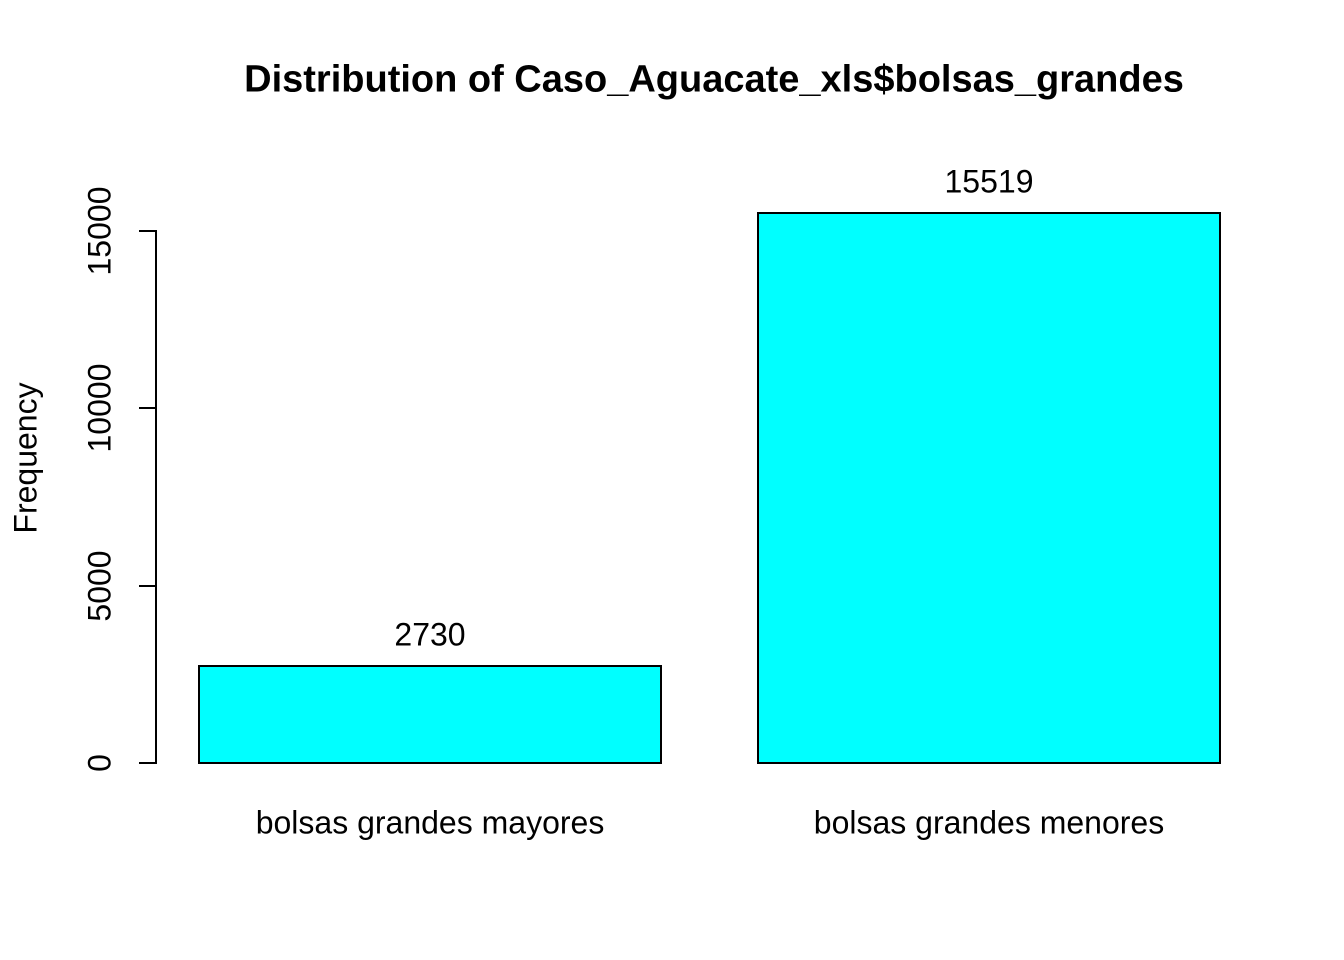 This screenshot has width=1344, height=960. Describe the element at coordinates (430, 822) in the screenshot. I see `x-axis-category-label: bolsas grandes mayores` at that location.